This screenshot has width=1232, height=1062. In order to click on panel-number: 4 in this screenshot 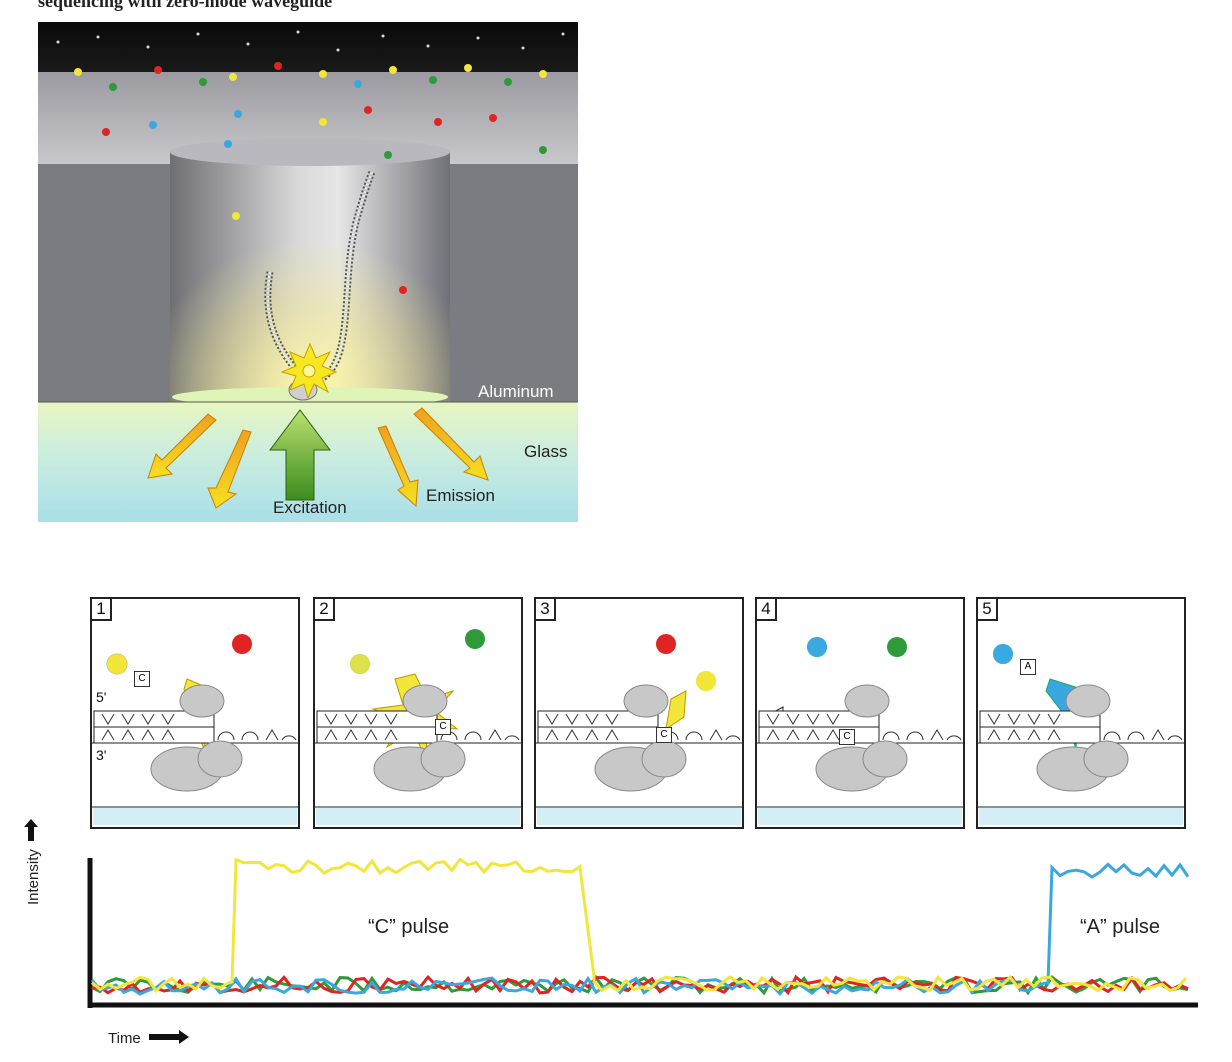, I will do `click(767, 610)`.